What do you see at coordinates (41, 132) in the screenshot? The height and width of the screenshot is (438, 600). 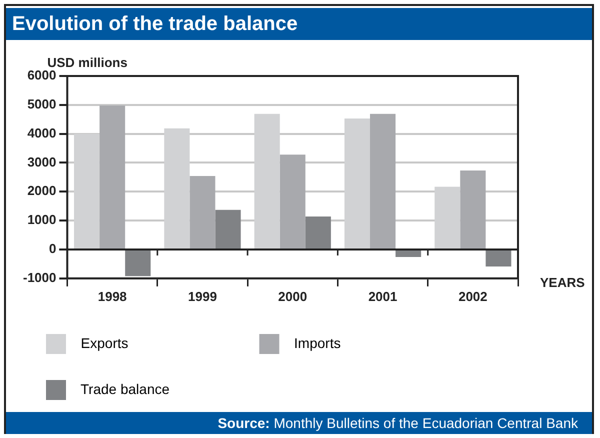 I see `y-tick-label: 4000` at bounding box center [41, 132].